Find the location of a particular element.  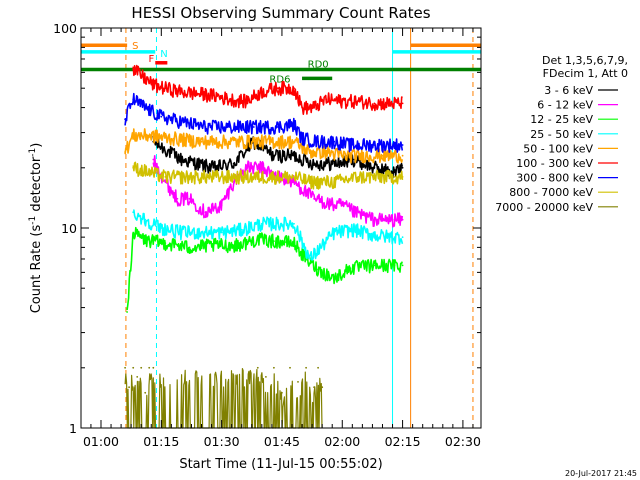

flag-label-f: F is located at coordinates (152, 59).